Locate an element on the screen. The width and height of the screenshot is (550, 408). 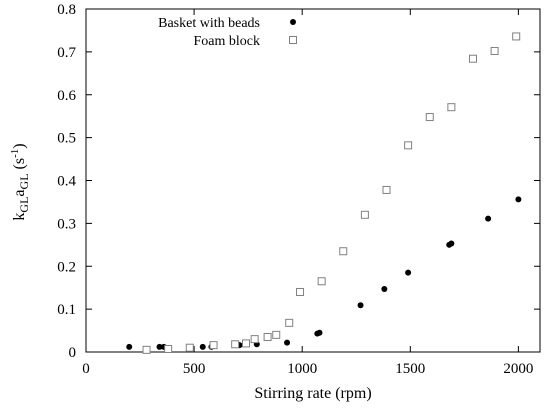
x-tick-label: 2000 is located at coordinates (518, 369).